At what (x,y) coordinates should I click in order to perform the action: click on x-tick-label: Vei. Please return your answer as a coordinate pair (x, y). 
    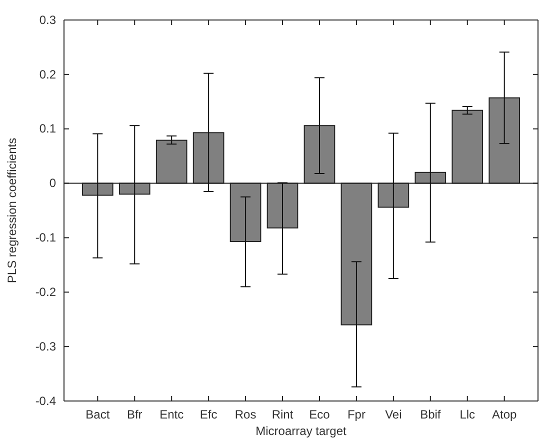
    Looking at the image, I should click on (393, 415).